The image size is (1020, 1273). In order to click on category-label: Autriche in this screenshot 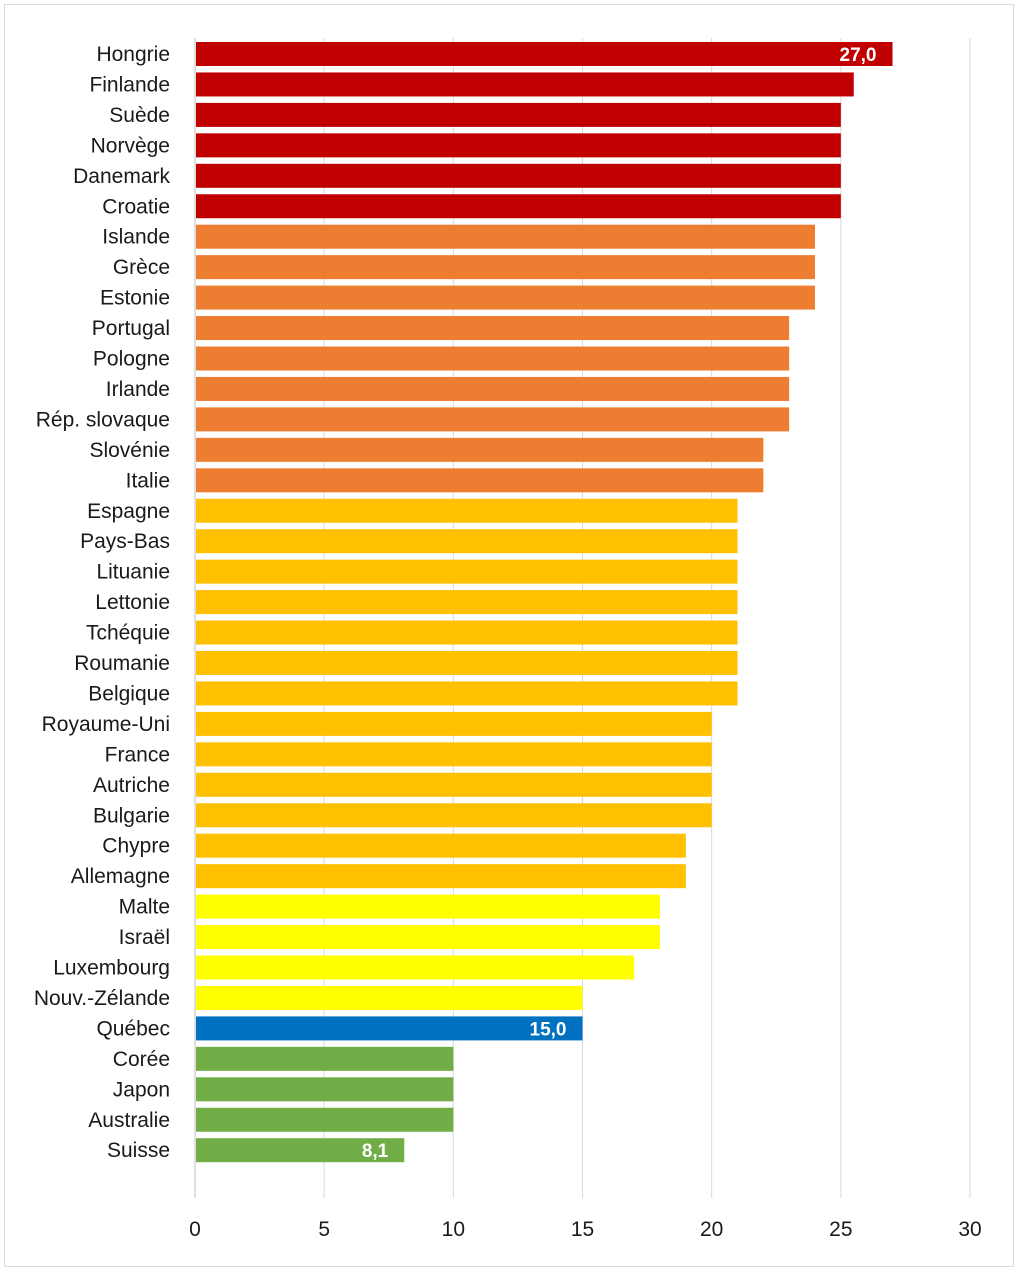, I will do `click(131, 785)`.